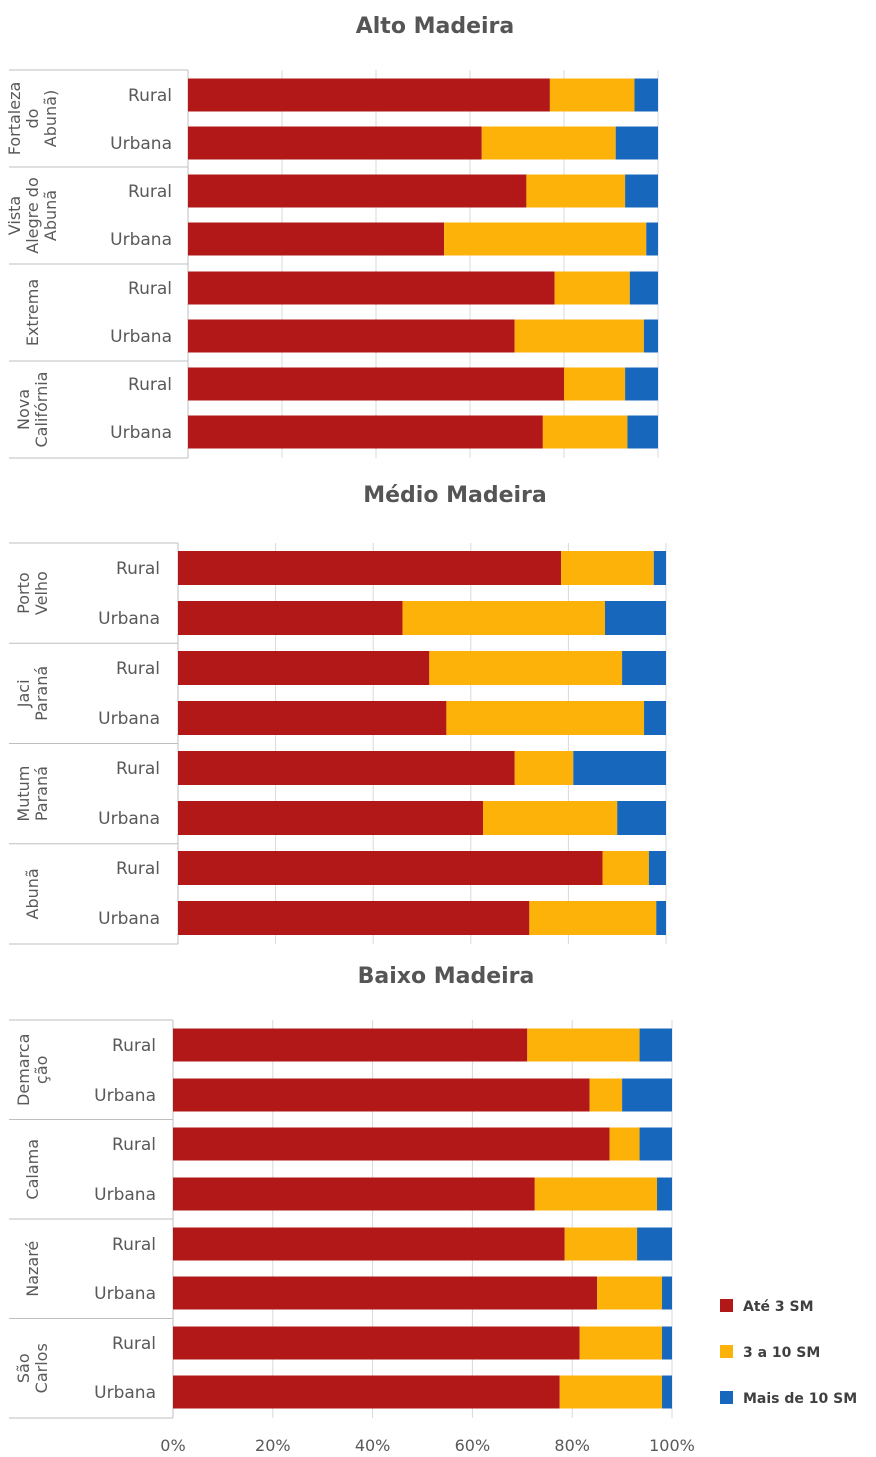 This screenshot has width=876, height=1457. I want to click on group-label-line: Porto, so click(23, 593).